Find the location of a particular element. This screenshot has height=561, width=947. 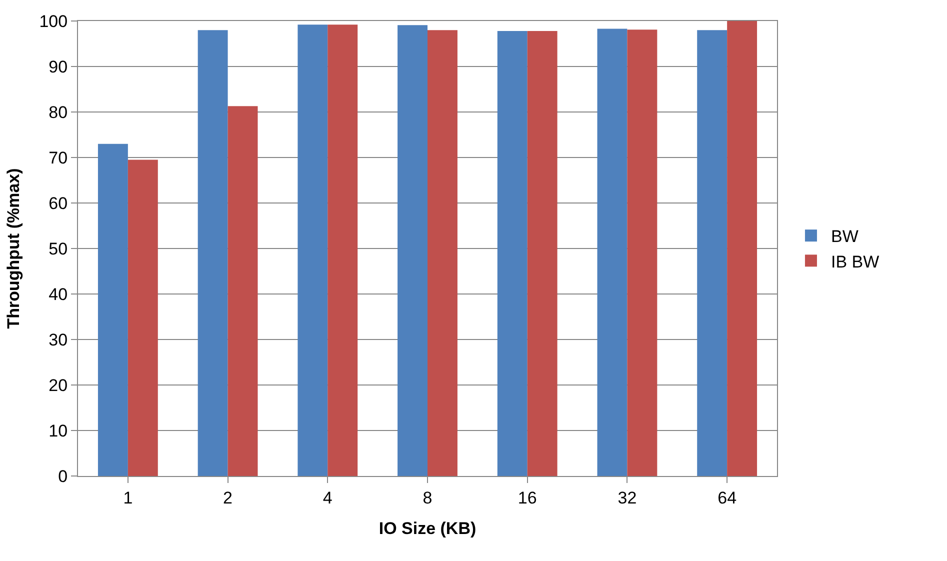

x-tick-label: 2 is located at coordinates (228, 498).